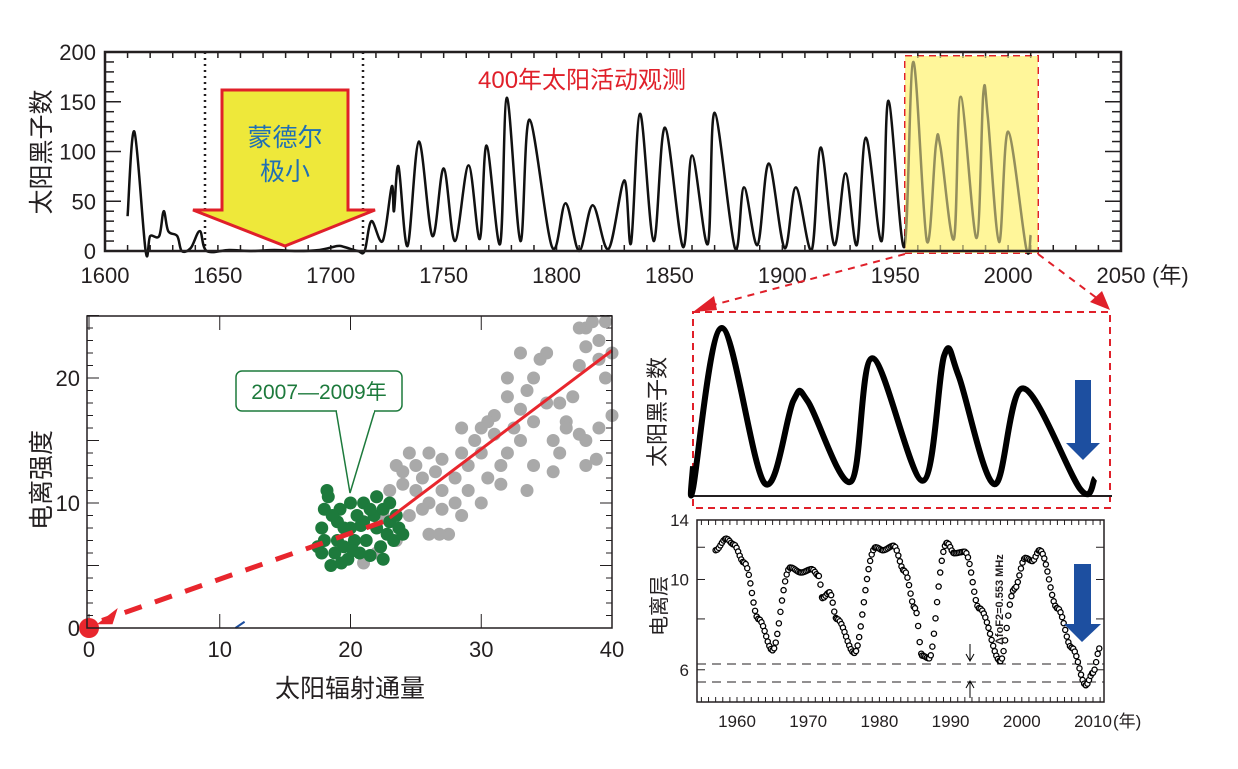 The image size is (1238, 769). Describe the element at coordinates (679, 520) in the screenshot. I see `y-tick-label: 14` at that location.